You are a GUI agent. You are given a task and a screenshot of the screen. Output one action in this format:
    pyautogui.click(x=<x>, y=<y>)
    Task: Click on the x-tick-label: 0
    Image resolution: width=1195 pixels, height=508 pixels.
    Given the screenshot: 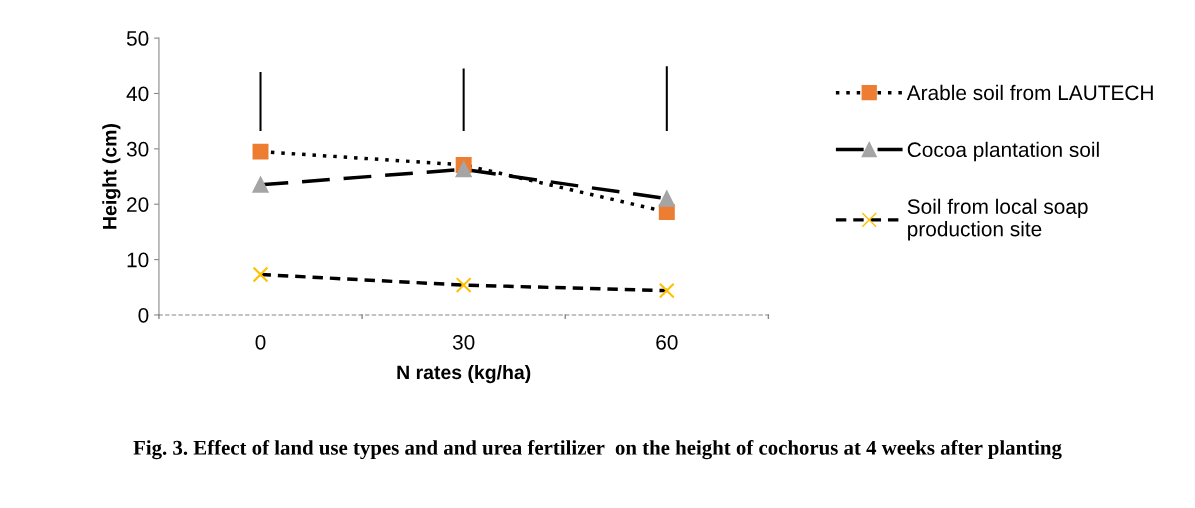 What is the action you would take?
    pyautogui.click(x=260, y=342)
    